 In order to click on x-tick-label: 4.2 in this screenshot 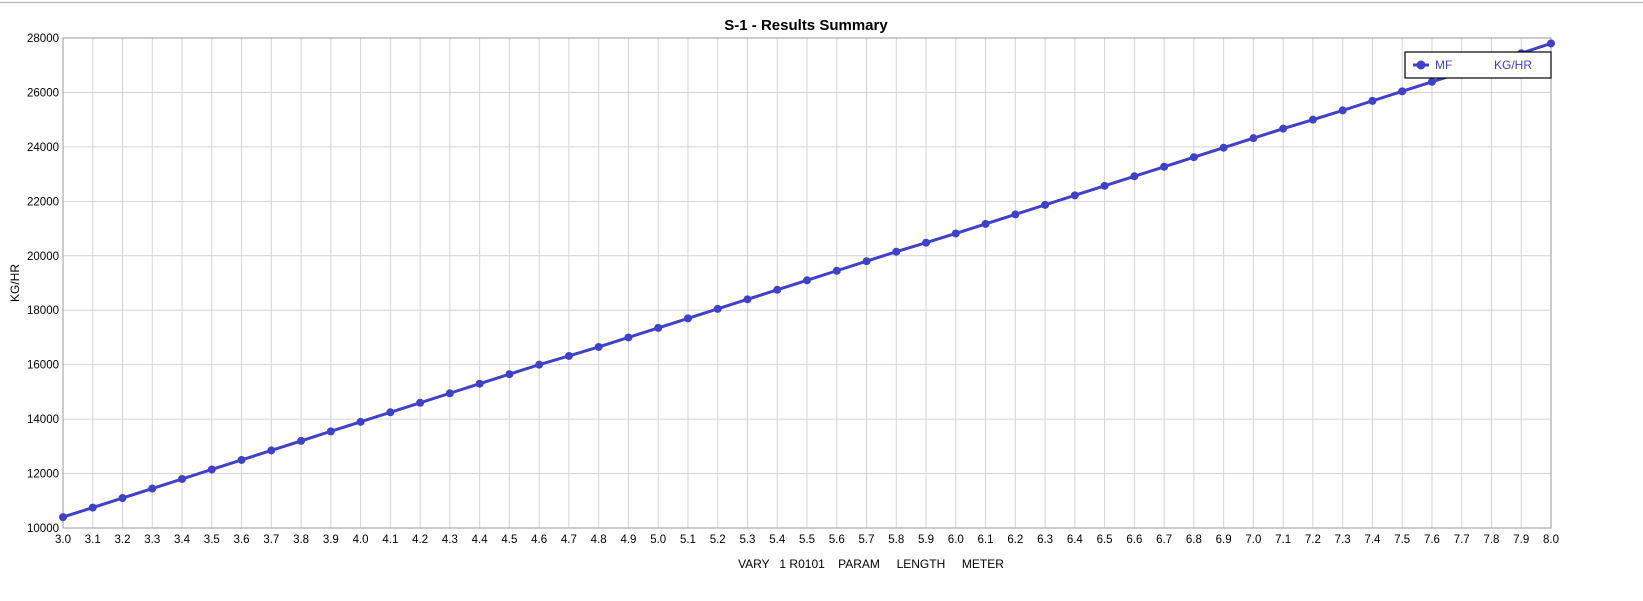, I will do `click(420, 540)`.